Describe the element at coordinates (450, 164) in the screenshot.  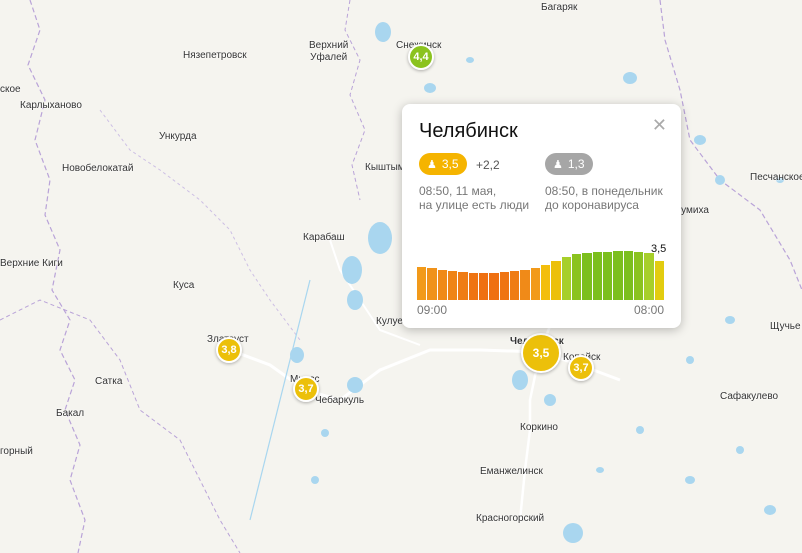
I see `current-index-value: 3,5` at that location.